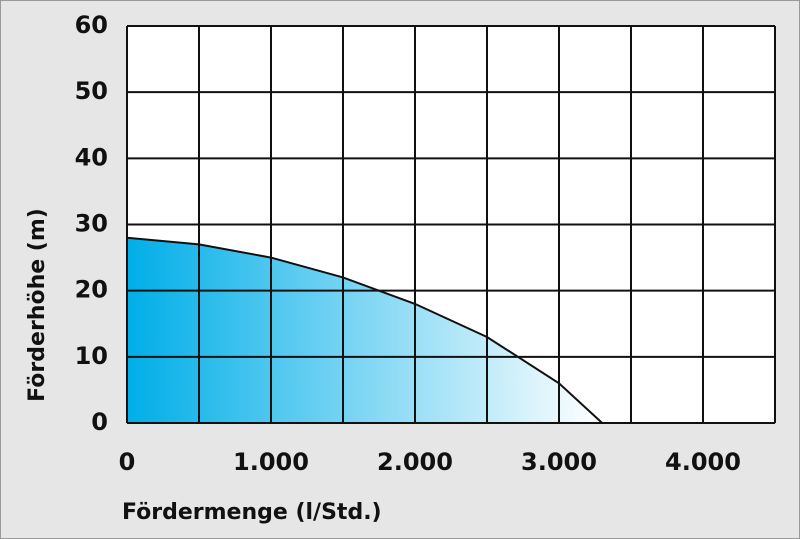  Describe the element at coordinates (271, 462) in the screenshot. I see `x-tick-label: 1.000` at that location.